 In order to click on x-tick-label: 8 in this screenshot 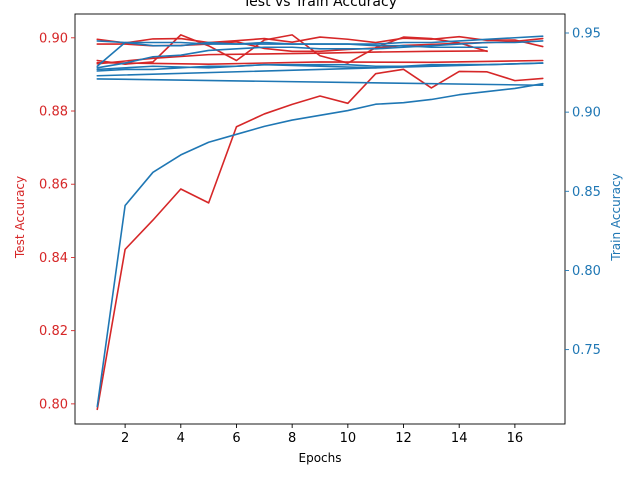, I will do `click(292, 438)`.